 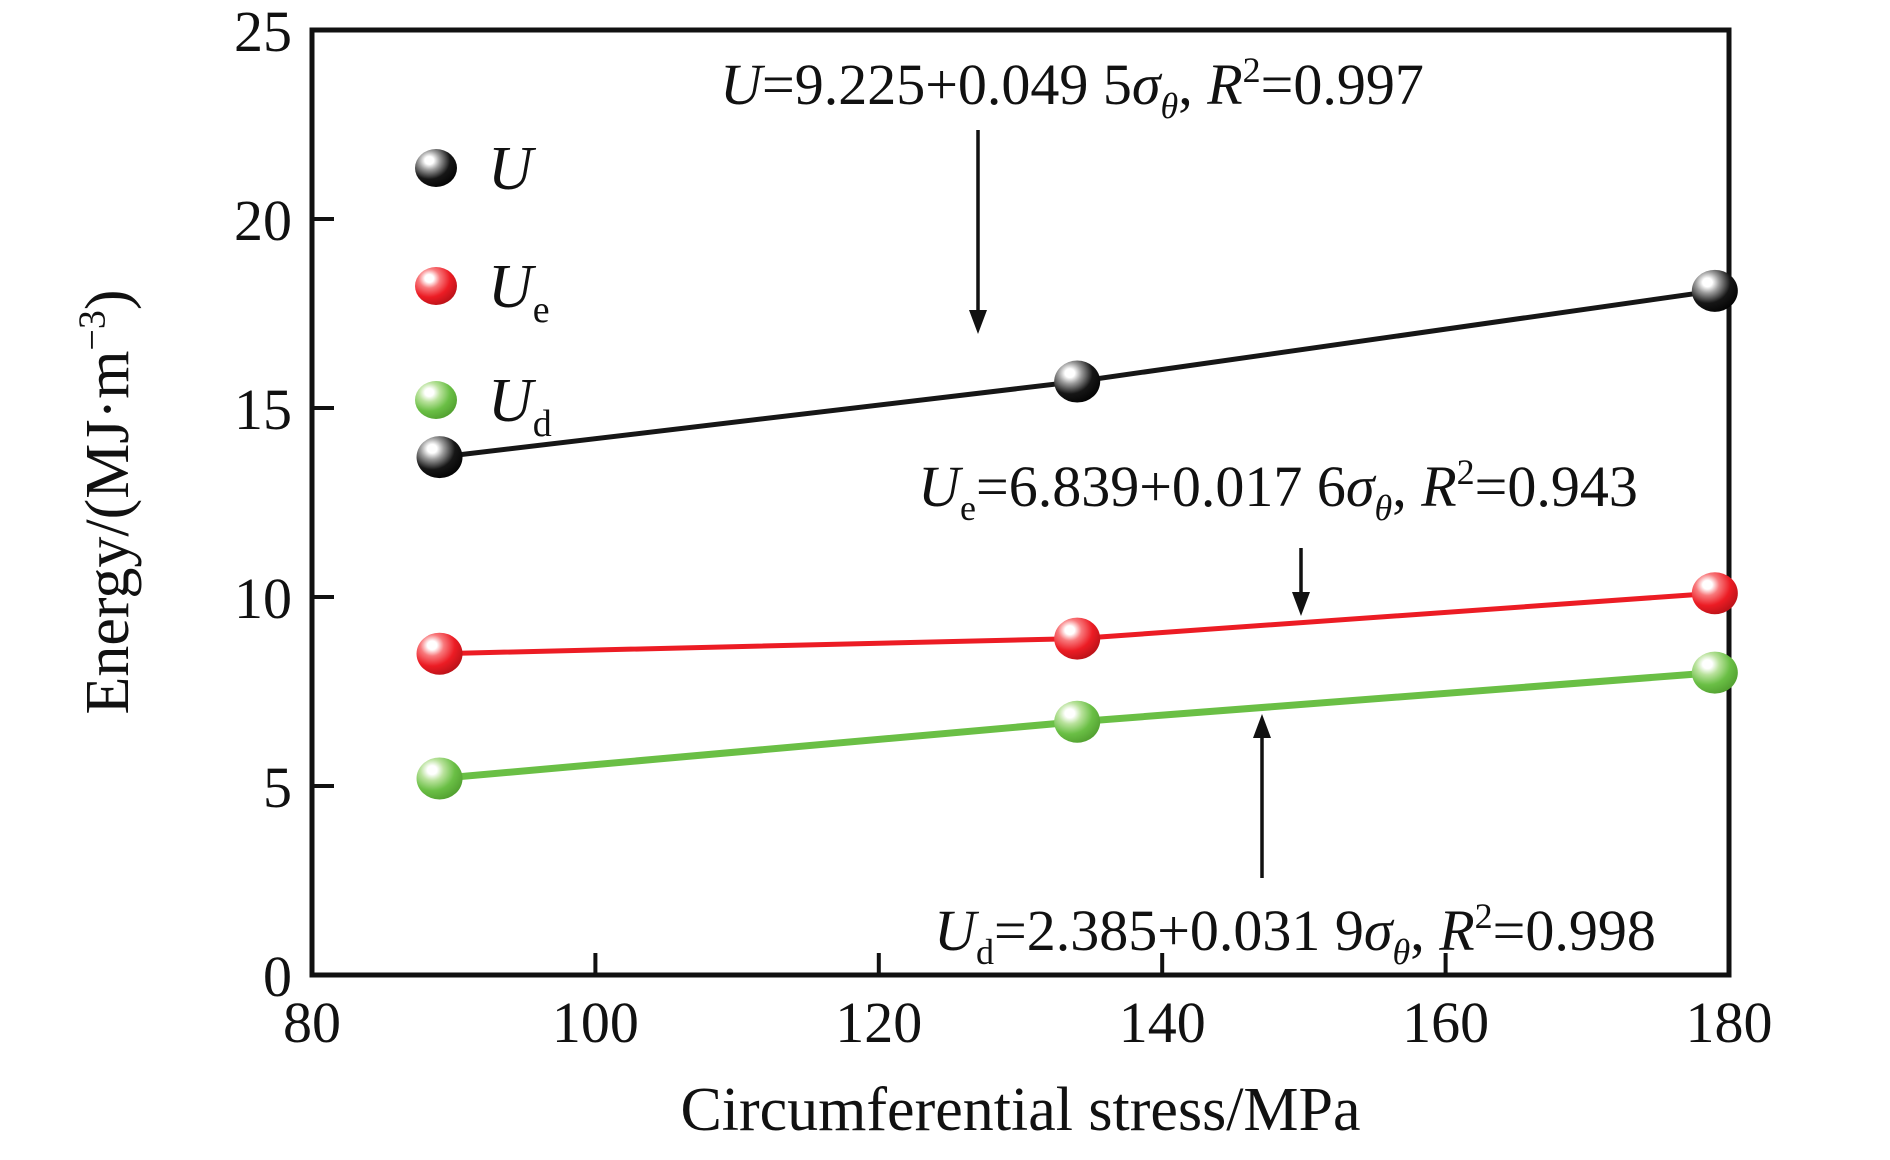 What do you see at coordinates (263, 409) in the screenshot?
I see `y-tick-label: 15` at bounding box center [263, 409].